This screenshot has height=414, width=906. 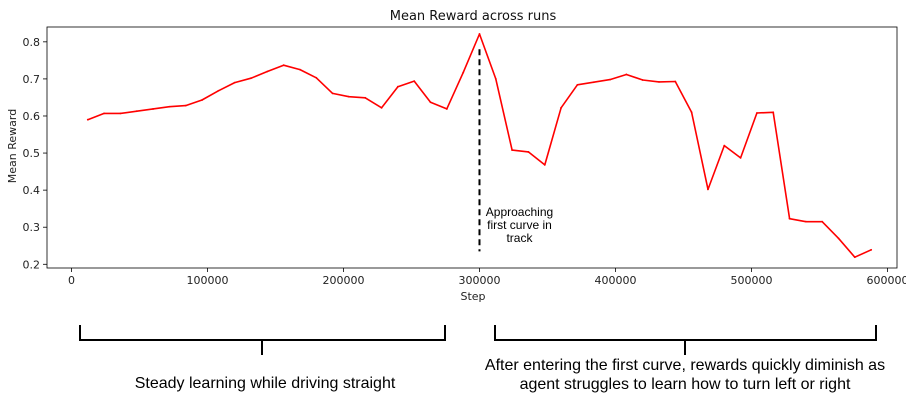 What do you see at coordinates (32, 190) in the screenshot?
I see `y-tick-label: 0.4` at bounding box center [32, 190].